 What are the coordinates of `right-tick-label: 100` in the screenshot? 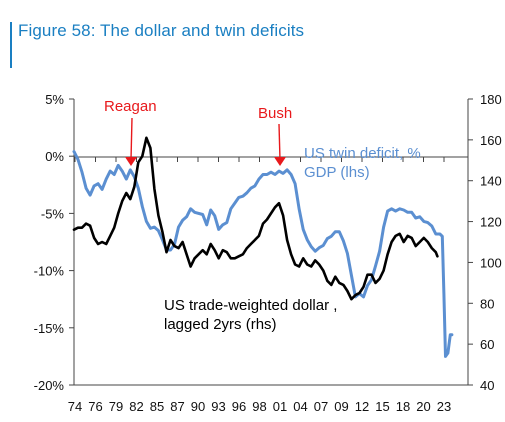 It's located at (491, 262).